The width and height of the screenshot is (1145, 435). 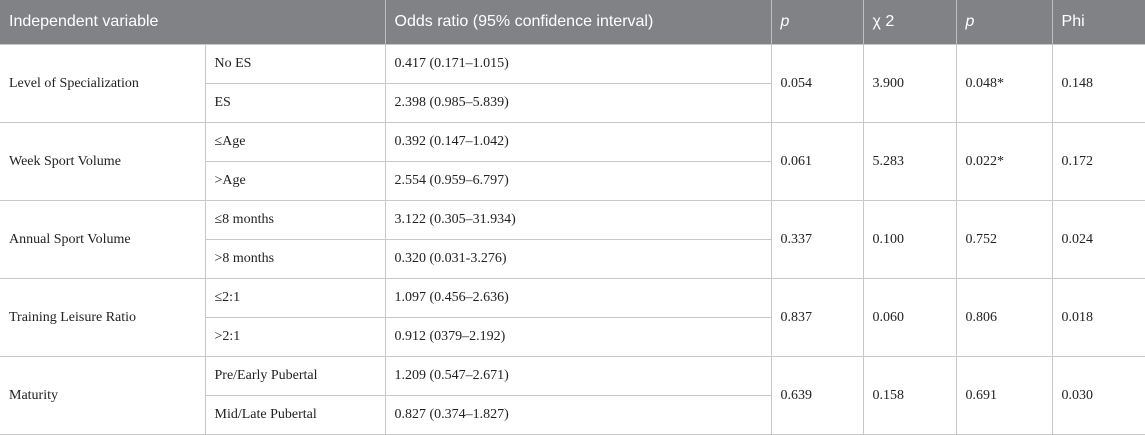 I want to click on odds-ratio-cell: 0.827 (0.374–1.827), so click(x=578, y=415).